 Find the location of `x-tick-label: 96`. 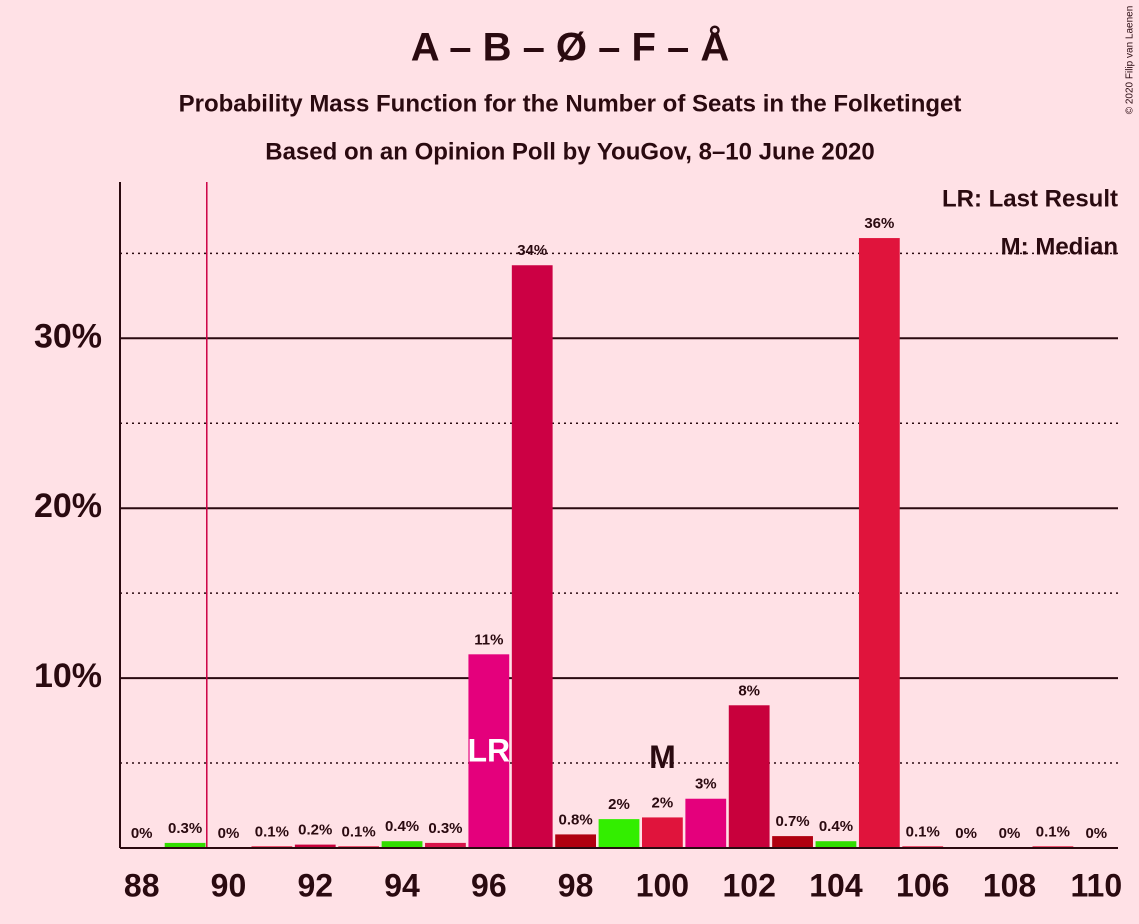

x-tick-label: 96 is located at coordinates (489, 885).